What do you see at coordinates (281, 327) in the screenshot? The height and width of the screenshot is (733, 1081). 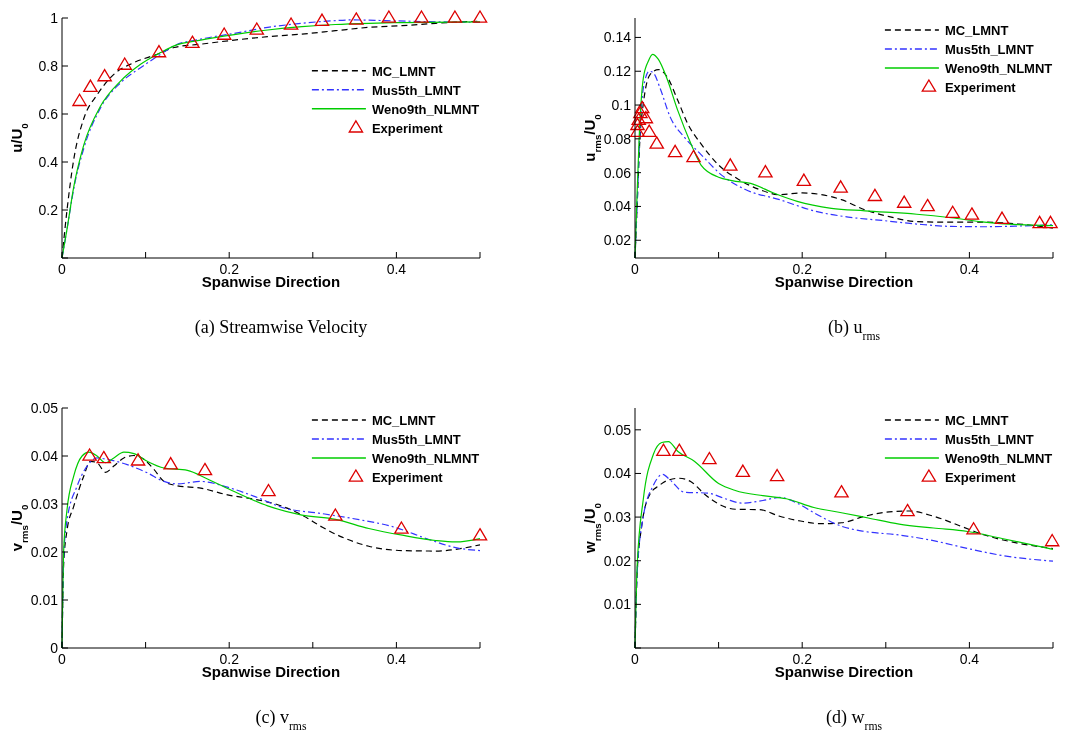 I see `text: (a) Streamwise Velocity` at bounding box center [281, 327].